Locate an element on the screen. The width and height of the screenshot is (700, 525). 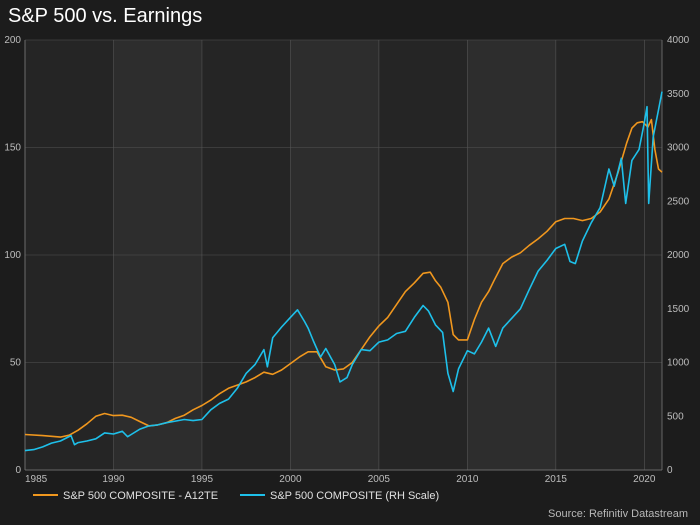
x-axis-ticks: 1985 1990 1995 2000 2005 2010 2015 2020 is located at coordinates (340, 479).